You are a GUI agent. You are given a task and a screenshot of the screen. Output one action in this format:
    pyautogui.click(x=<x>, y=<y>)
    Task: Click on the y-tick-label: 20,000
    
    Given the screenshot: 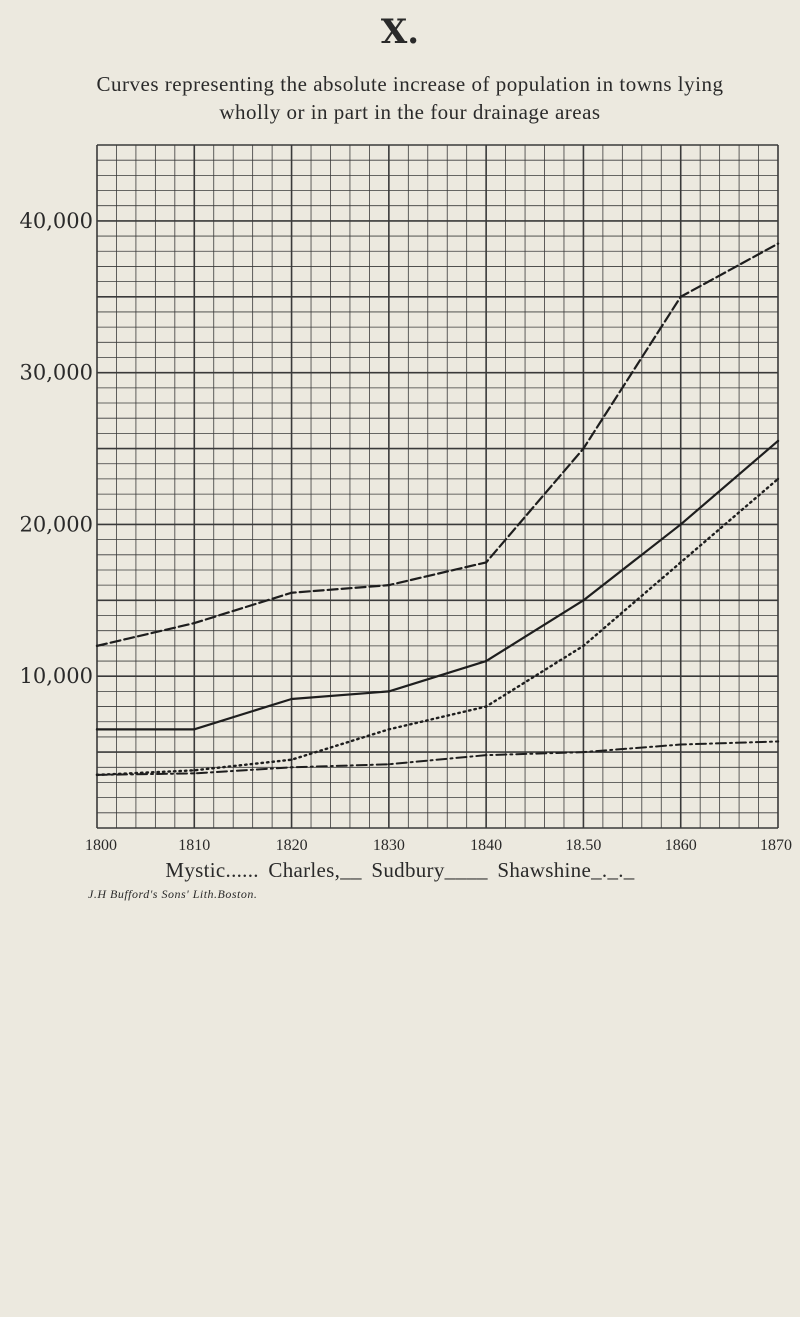 What is the action you would take?
    pyautogui.click(x=56, y=524)
    